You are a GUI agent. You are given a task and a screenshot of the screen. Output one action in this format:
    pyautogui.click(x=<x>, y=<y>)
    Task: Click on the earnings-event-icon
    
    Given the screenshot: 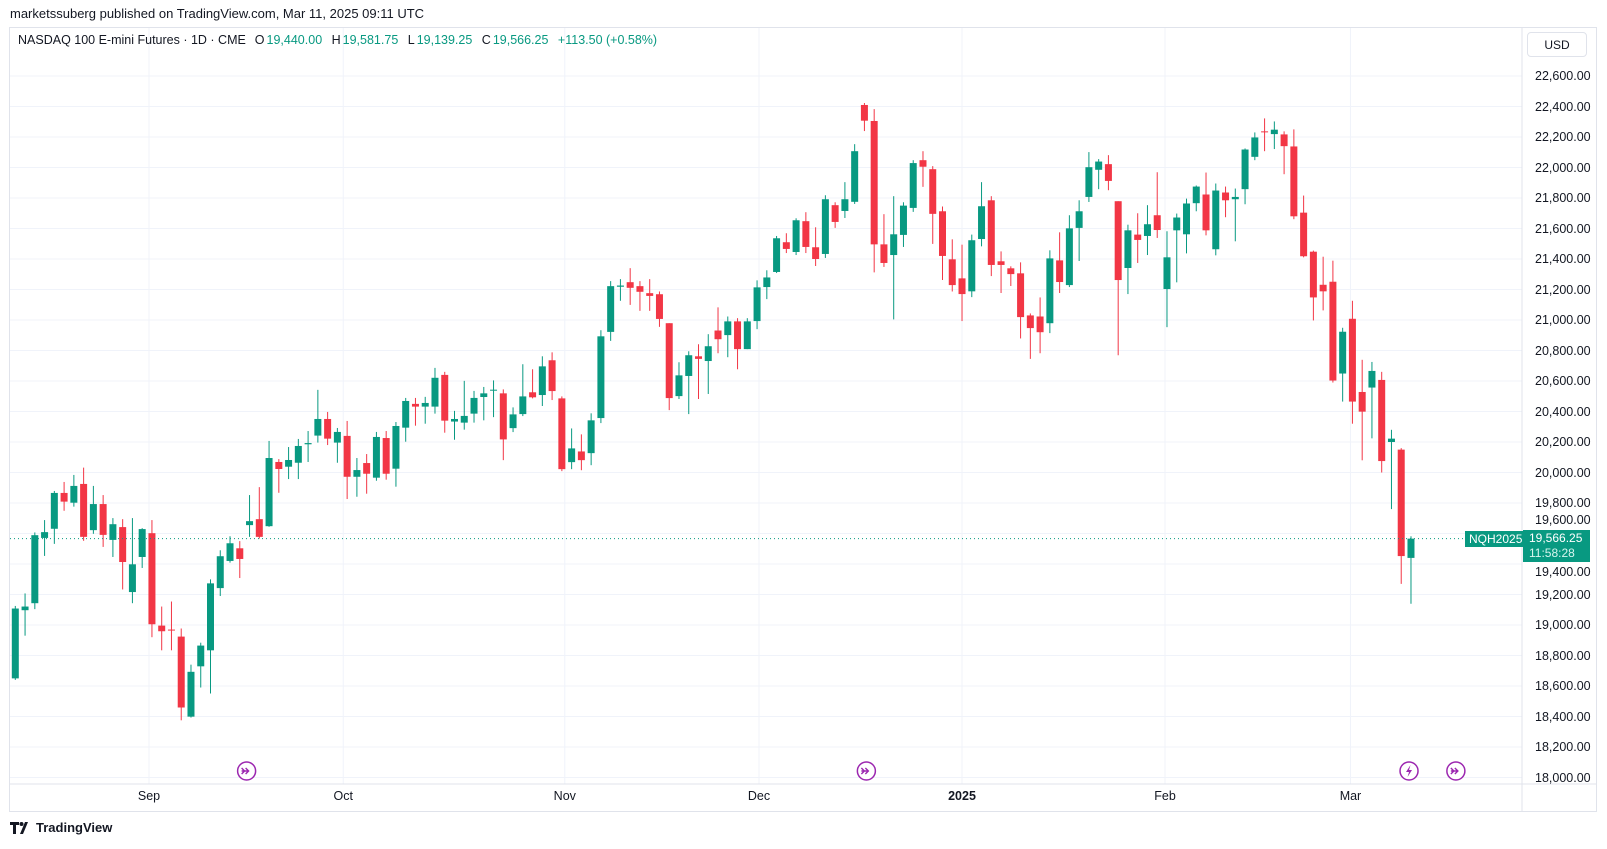 What is the action you would take?
    pyautogui.click(x=1409, y=771)
    